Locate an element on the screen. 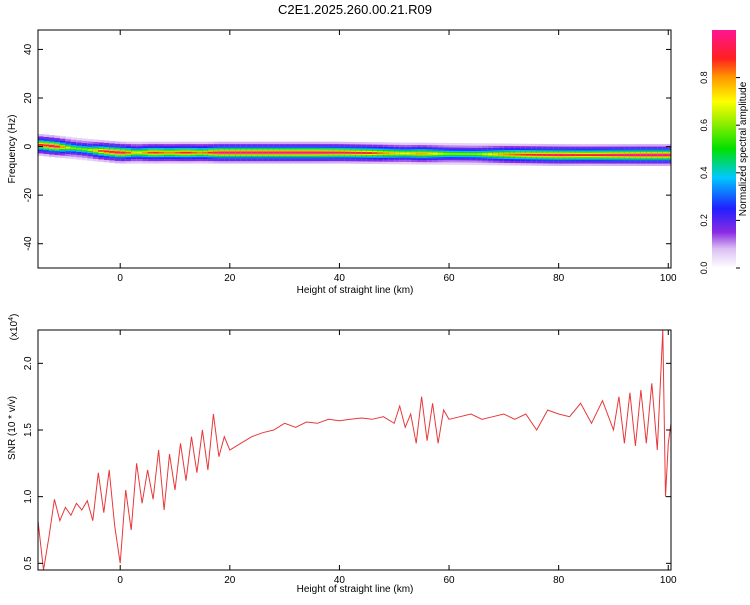 Image resolution: width=750 pixels, height=605 pixels. y-tick-label: 0.5 is located at coordinates (28, 563).